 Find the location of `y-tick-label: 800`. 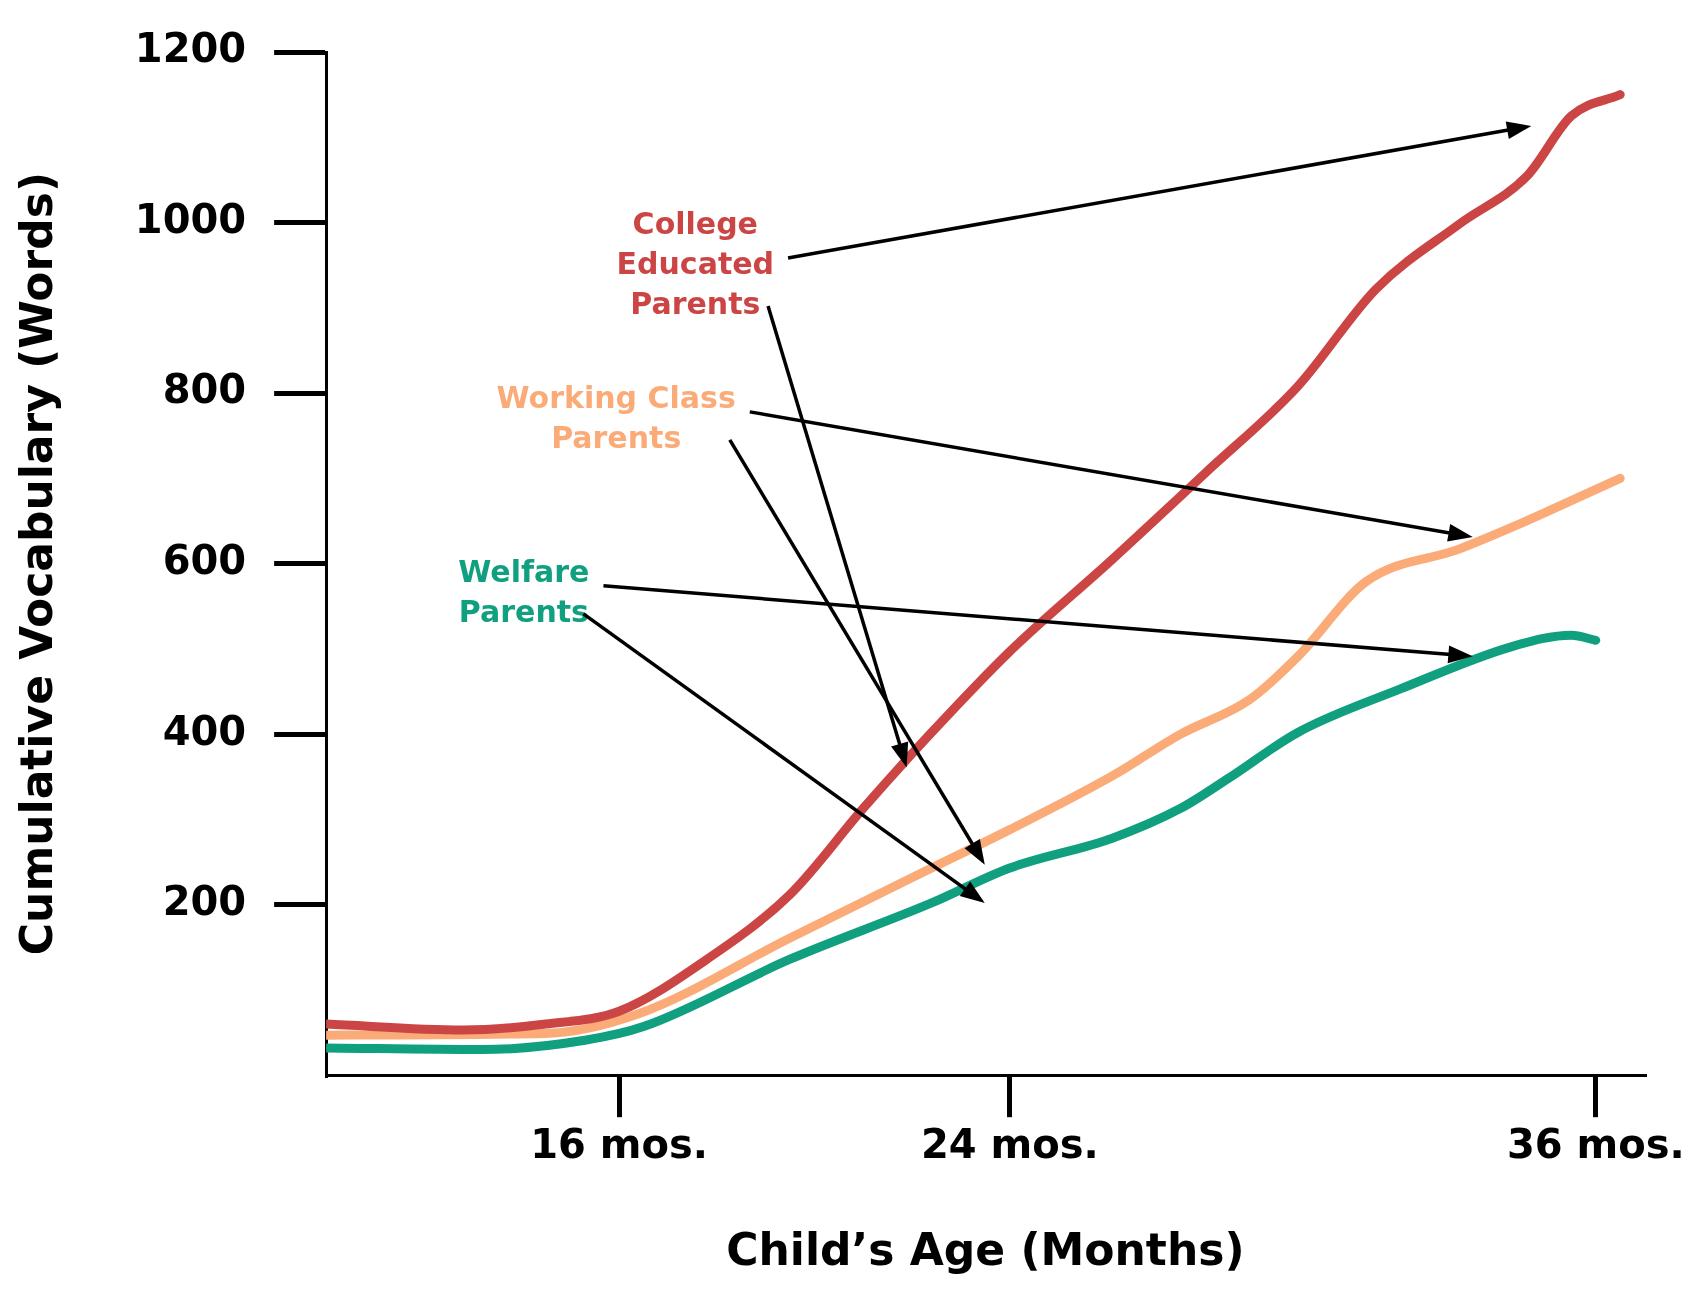

y-tick-label: 800 is located at coordinates (204, 389).